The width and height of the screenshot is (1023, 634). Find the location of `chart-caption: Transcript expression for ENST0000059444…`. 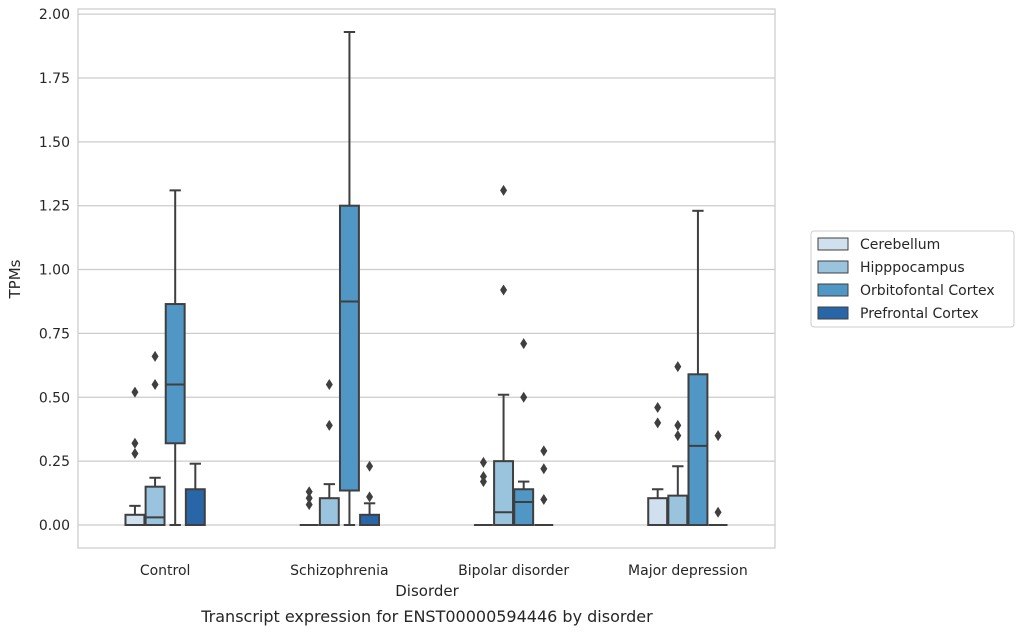

chart-caption: Transcript expression for ENST0000059444… is located at coordinates (426, 616).